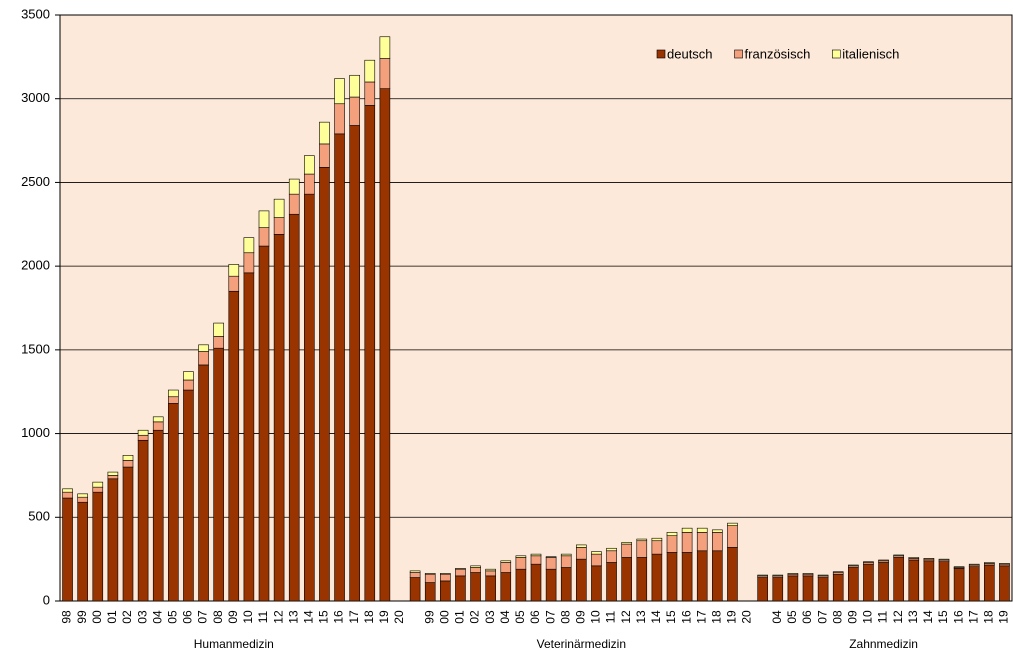 The width and height of the screenshot is (1013, 657). Describe the element at coordinates (778, 53) in the screenshot. I see `legend-label: französisch` at that location.